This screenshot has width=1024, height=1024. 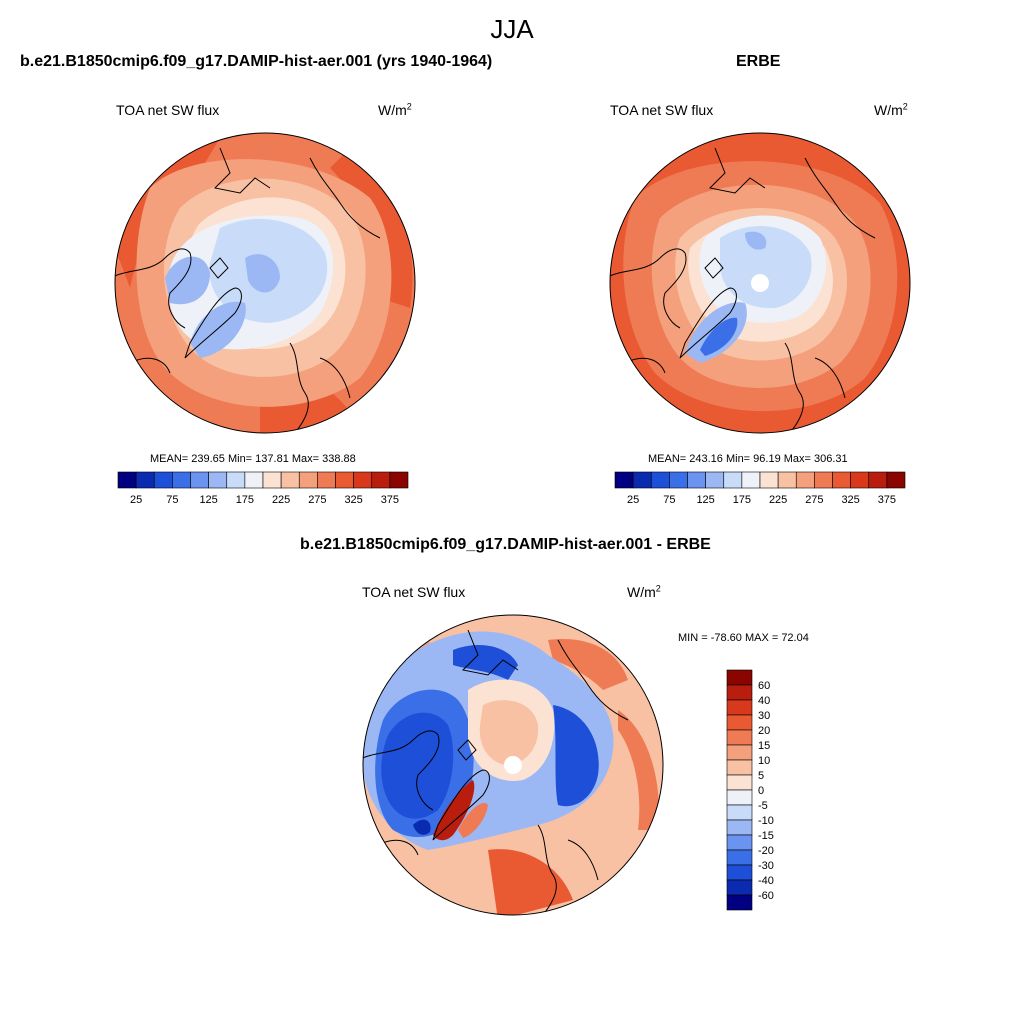 What do you see at coordinates (778, 500) in the screenshot?
I see `colorbar-tick-label: 225` at bounding box center [778, 500].